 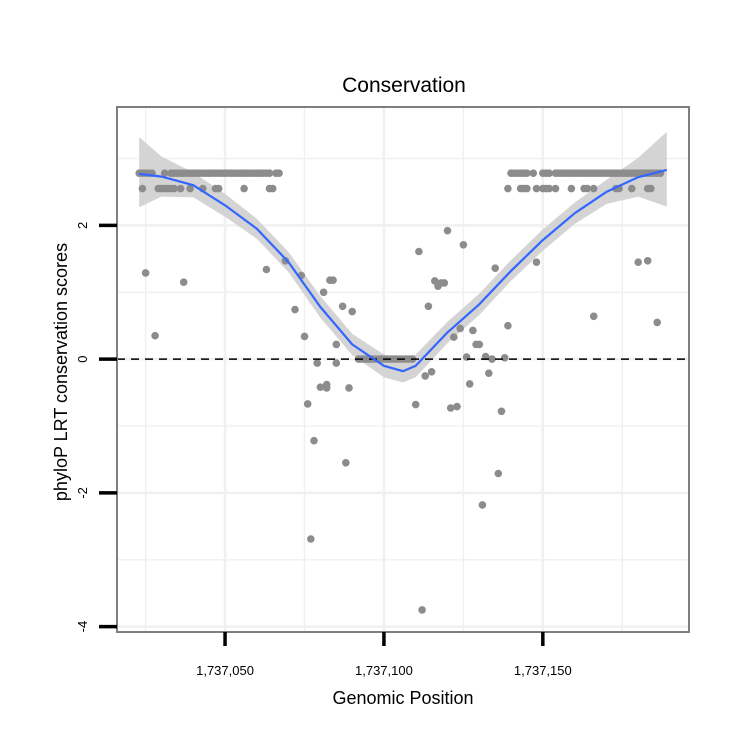 What do you see at coordinates (82, 627) in the screenshot?
I see `y-tick-label: -4` at bounding box center [82, 627].